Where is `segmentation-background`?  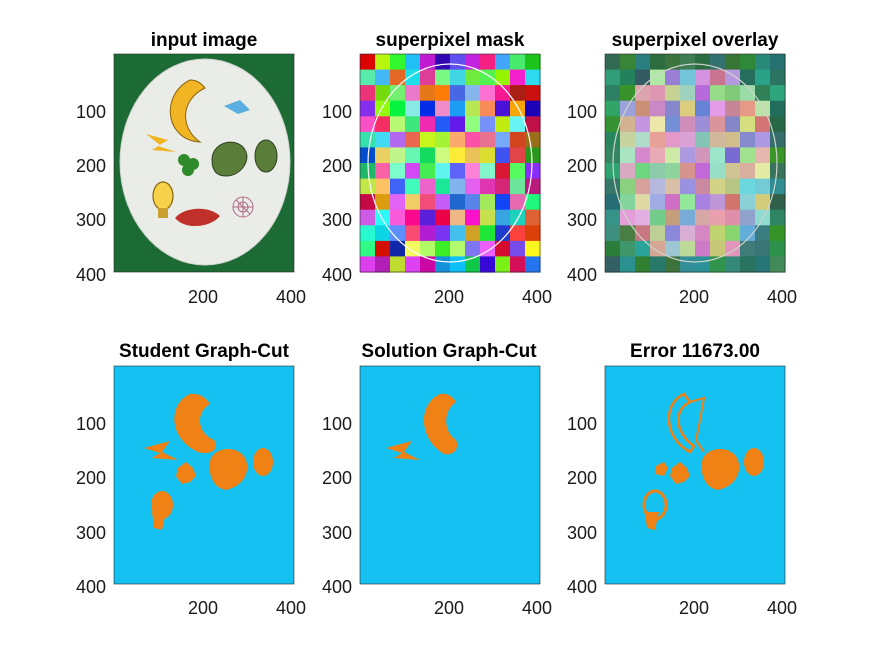 segmentation-background is located at coordinates (695, 475).